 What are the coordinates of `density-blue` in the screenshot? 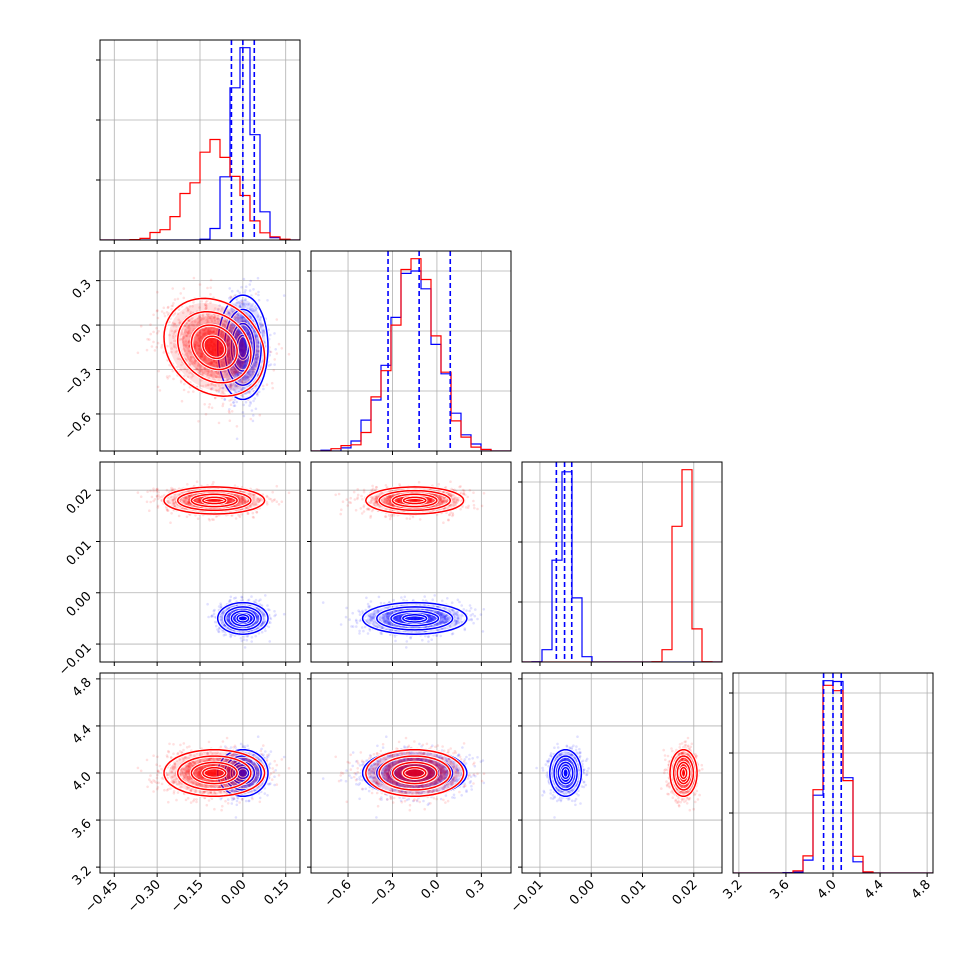 It's located at (242, 347).